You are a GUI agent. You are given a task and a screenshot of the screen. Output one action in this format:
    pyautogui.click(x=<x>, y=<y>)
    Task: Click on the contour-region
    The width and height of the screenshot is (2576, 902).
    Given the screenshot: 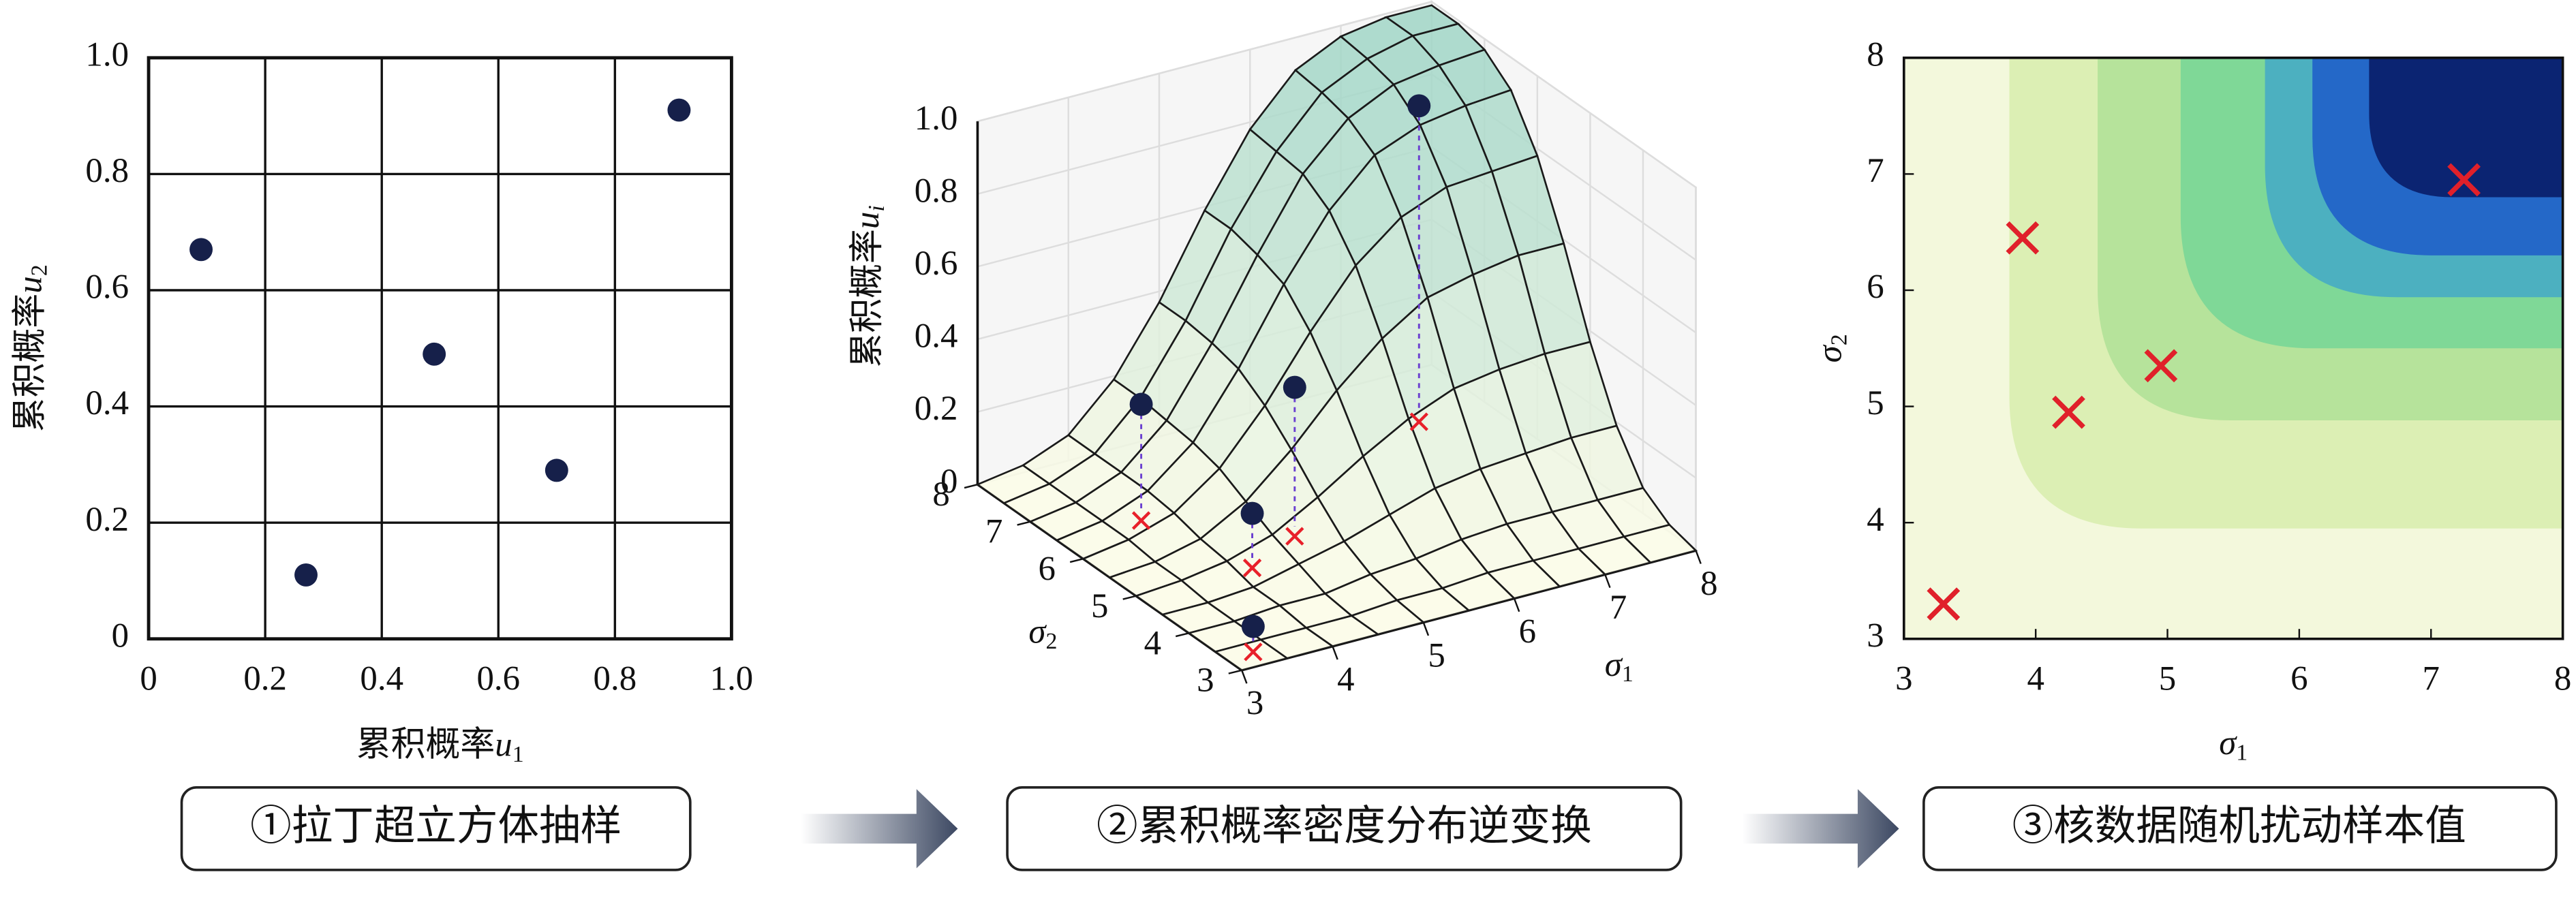 What is the action you would take?
    pyautogui.click(x=2466, y=128)
    